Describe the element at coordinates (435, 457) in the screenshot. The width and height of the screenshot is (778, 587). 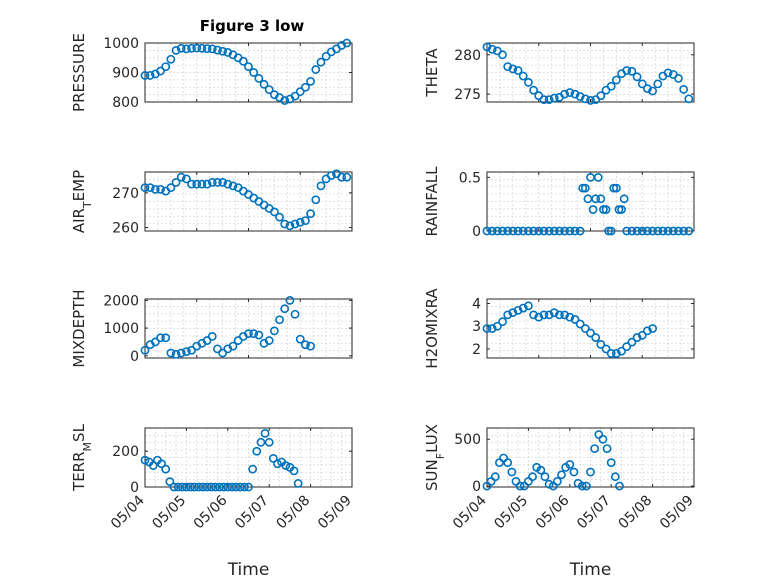
I see `y-axis-label: SUNFLUX` at that location.